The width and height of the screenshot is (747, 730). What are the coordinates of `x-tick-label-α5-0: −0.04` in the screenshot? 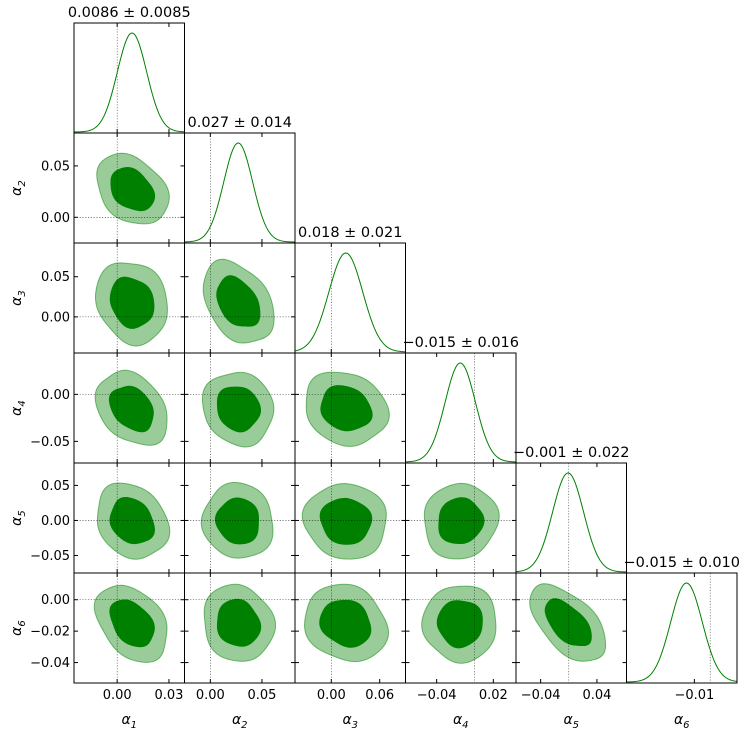 It's located at (541, 695).